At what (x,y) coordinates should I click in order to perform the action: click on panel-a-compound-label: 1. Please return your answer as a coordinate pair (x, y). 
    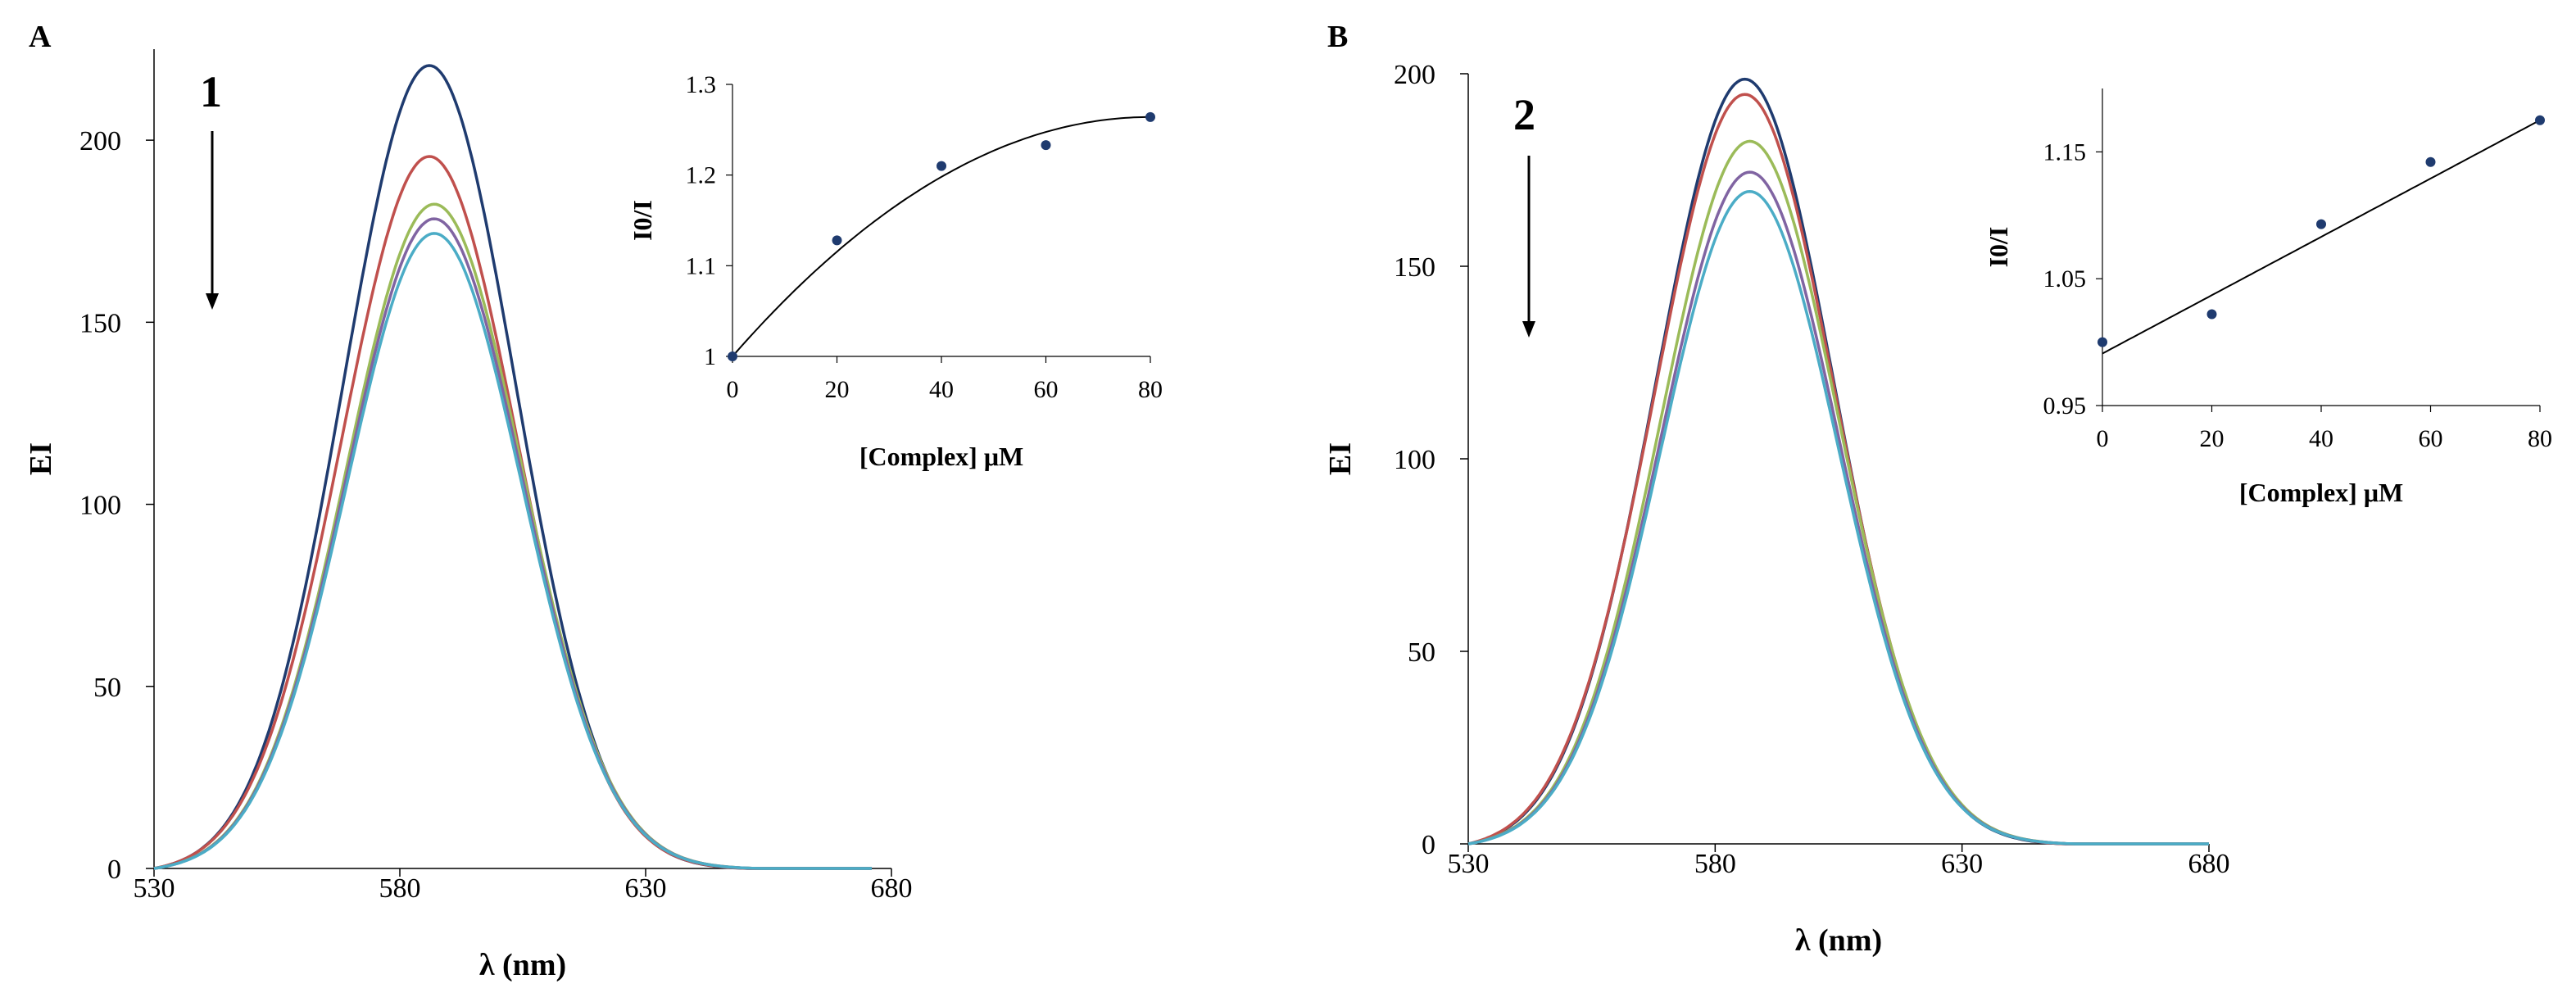
    Looking at the image, I should click on (211, 91).